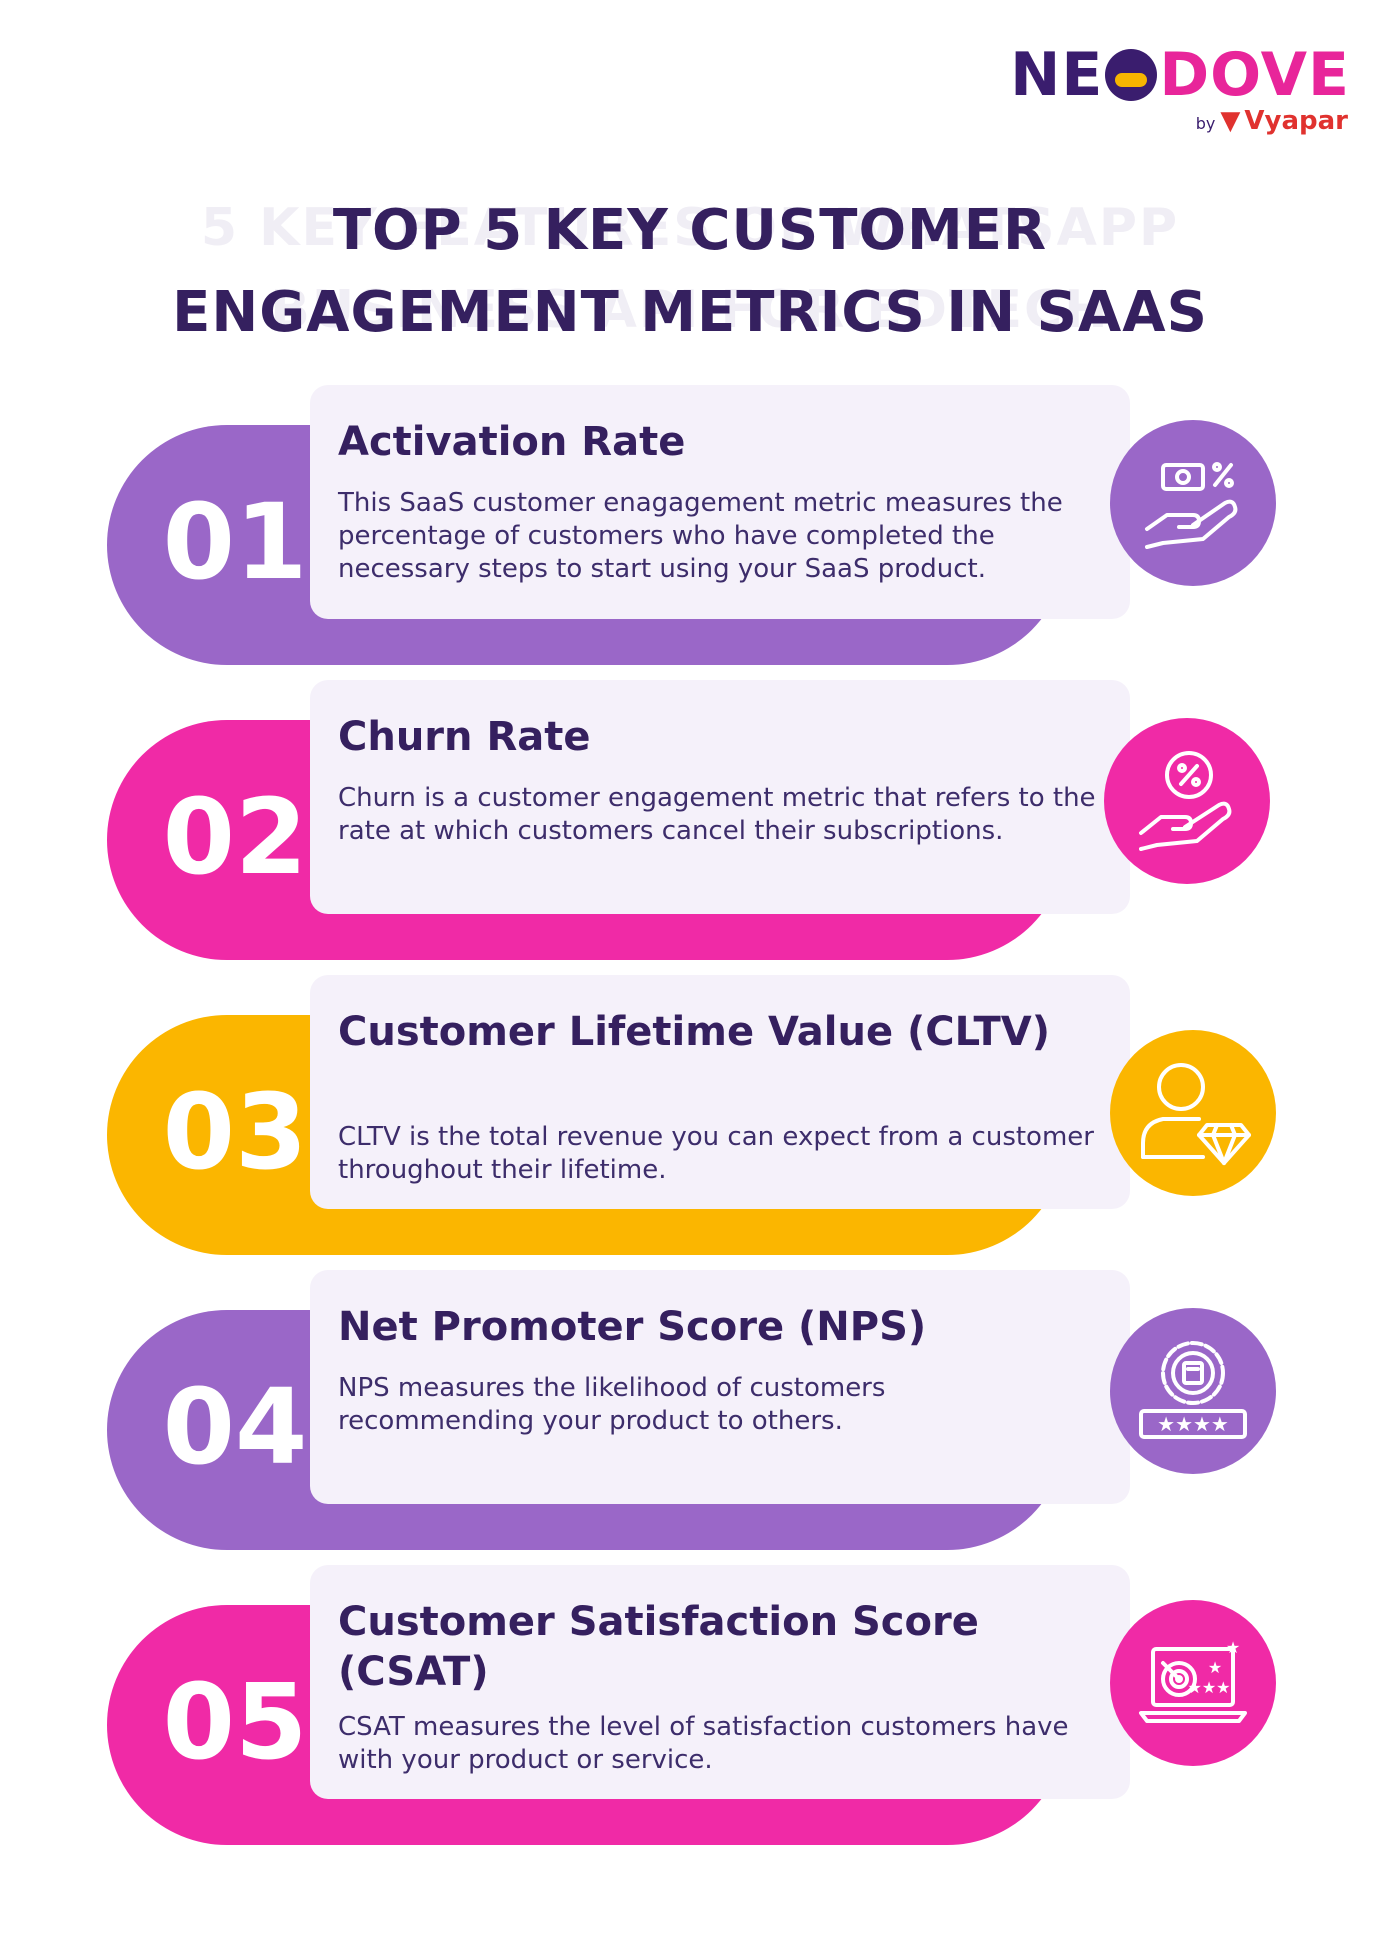 This screenshot has width=1380, height=1952. Describe the element at coordinates (658, 1647) in the screenshot. I see `metric-title: Customer Satisfaction Score (CSAT)` at that location.